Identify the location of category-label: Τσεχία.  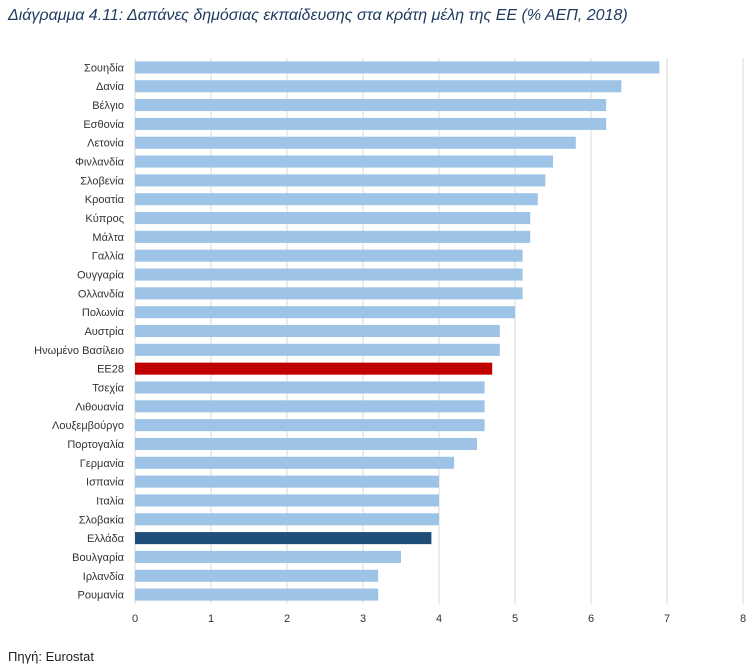
(108, 388).